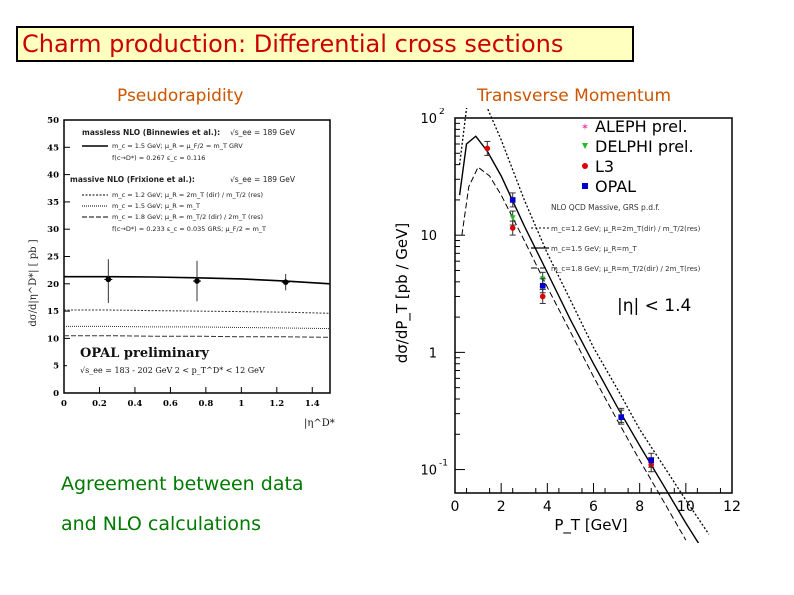 This screenshot has width=794, height=595. I want to click on left-label-backdrop, so click(162, 362).